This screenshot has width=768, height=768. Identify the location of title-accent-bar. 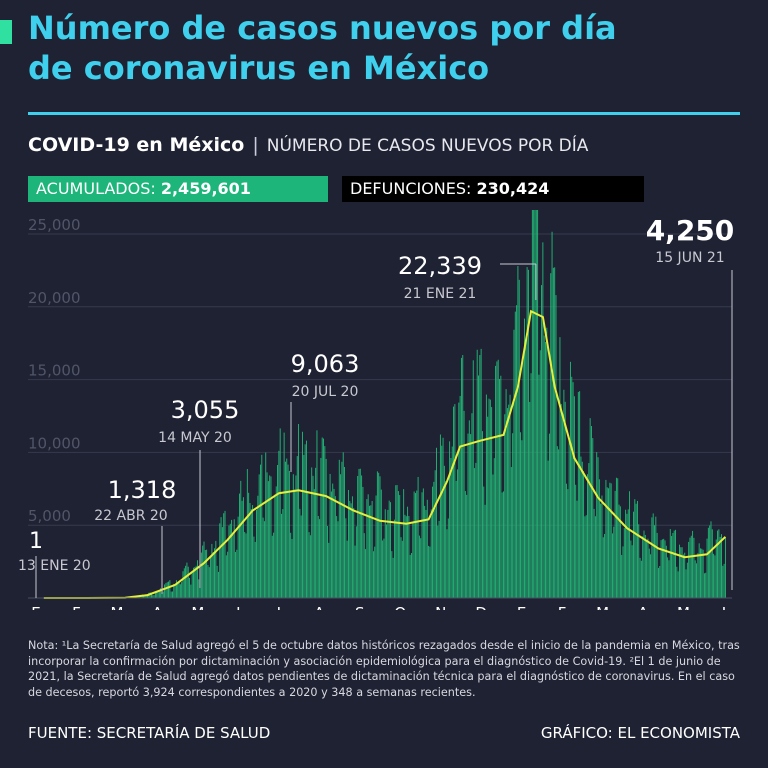
(6, 32).